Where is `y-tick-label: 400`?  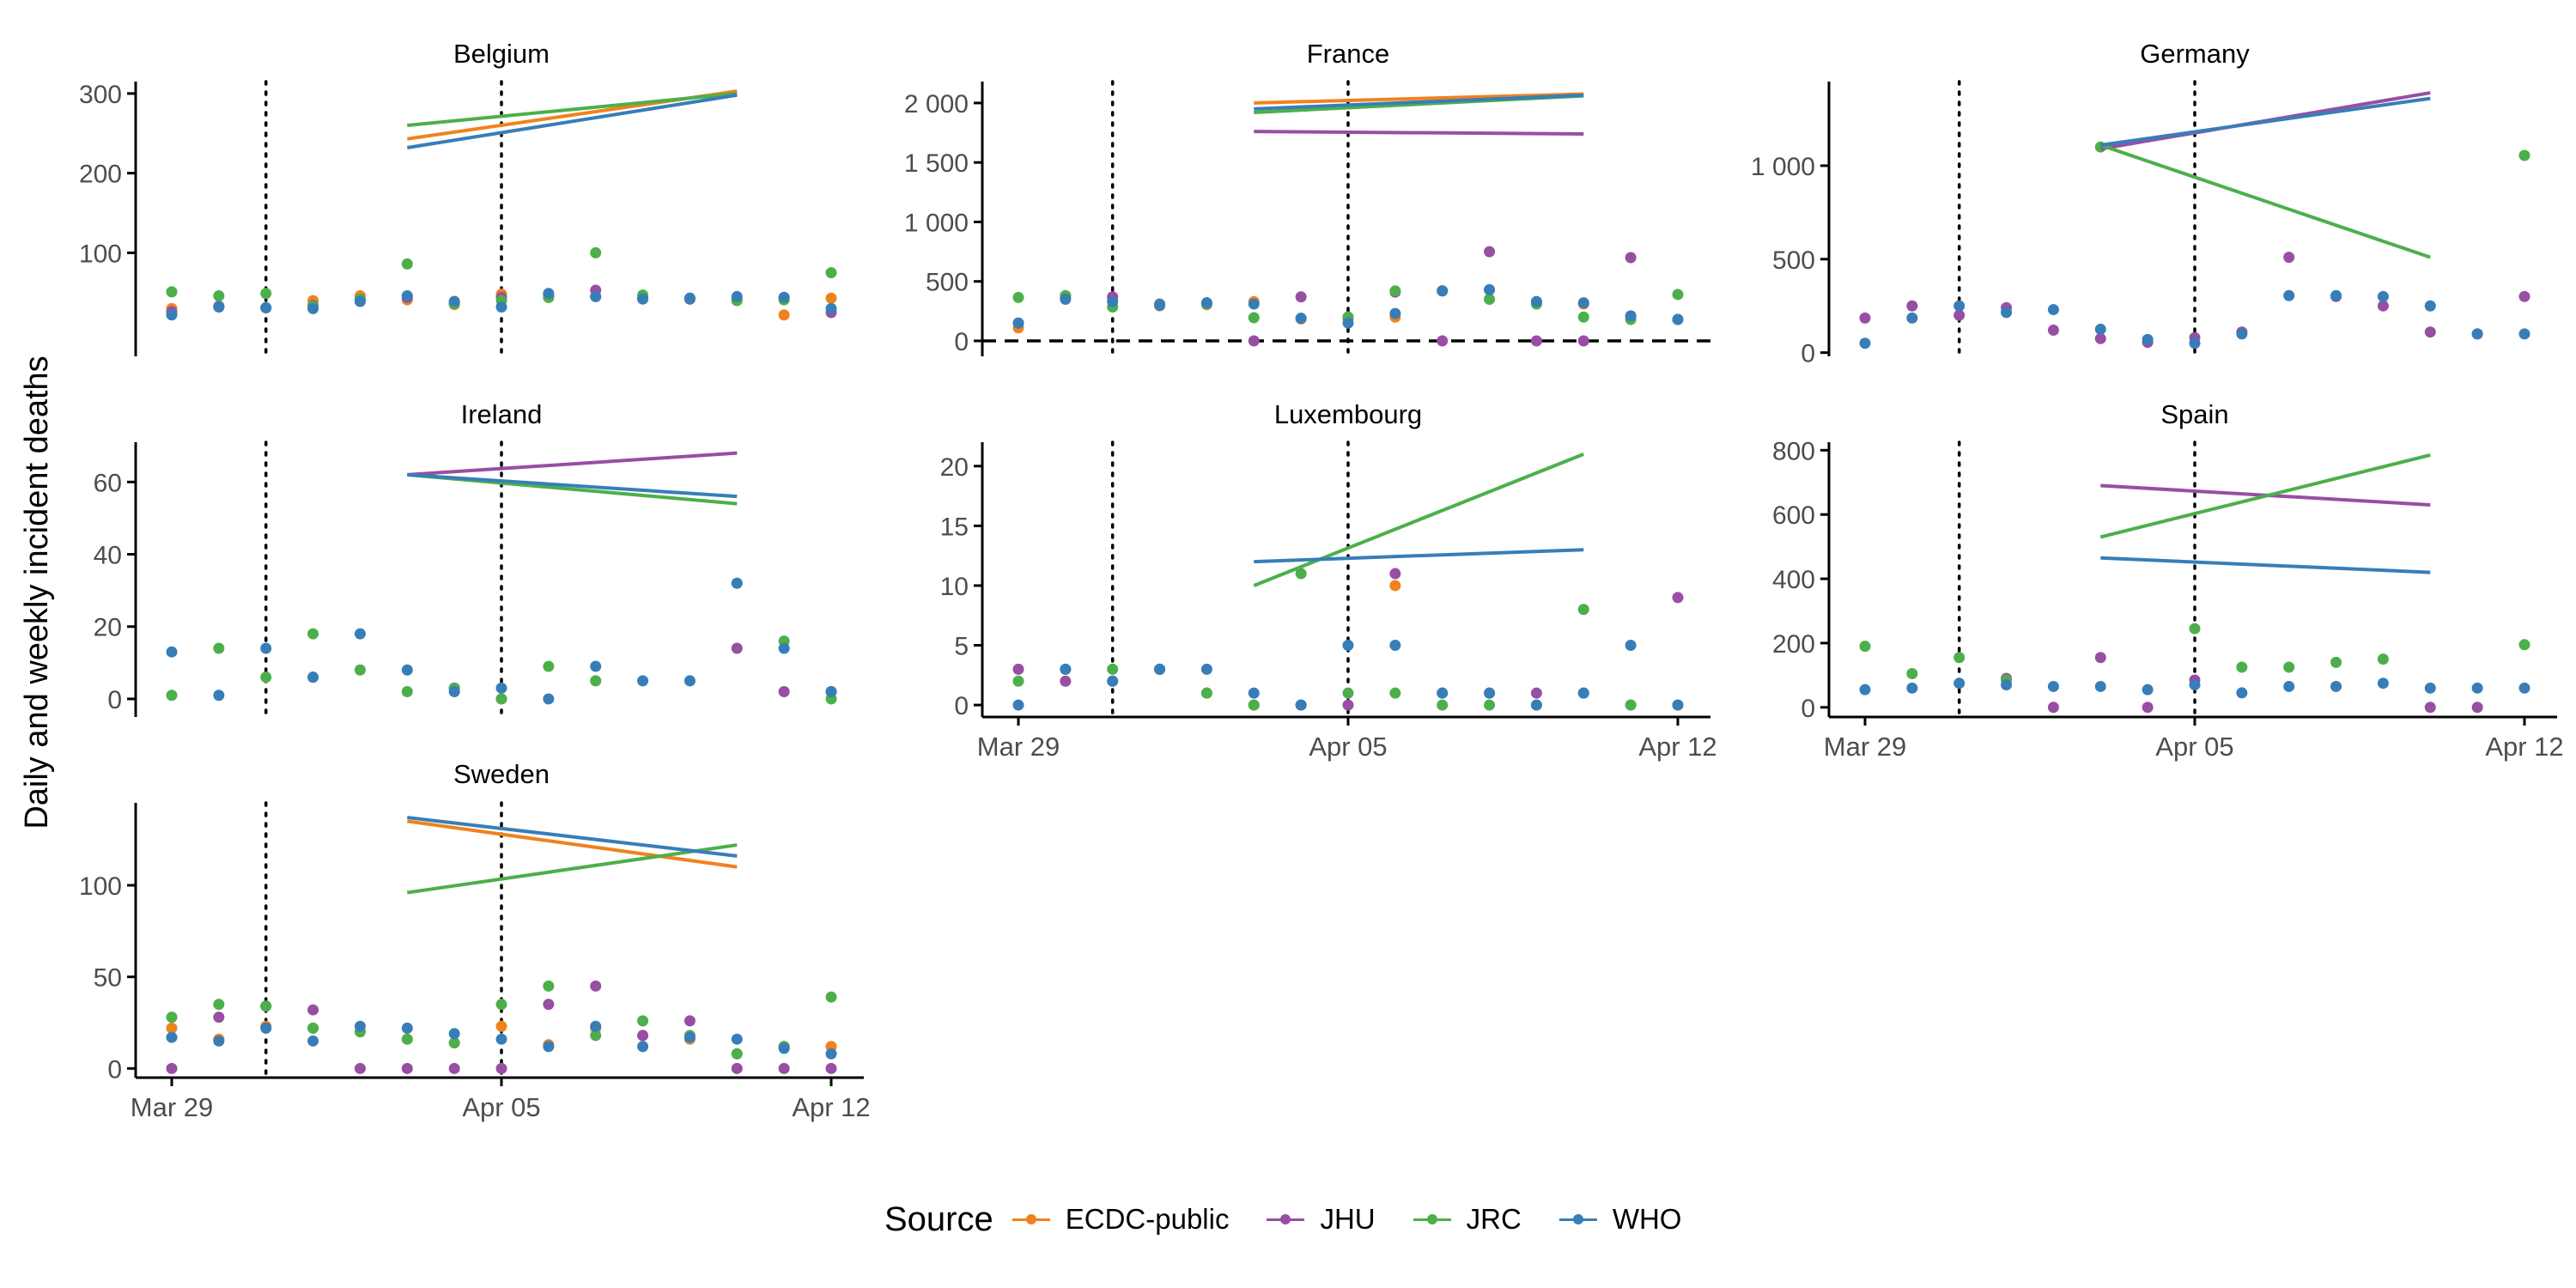 y-tick-label: 400 is located at coordinates (1793, 580).